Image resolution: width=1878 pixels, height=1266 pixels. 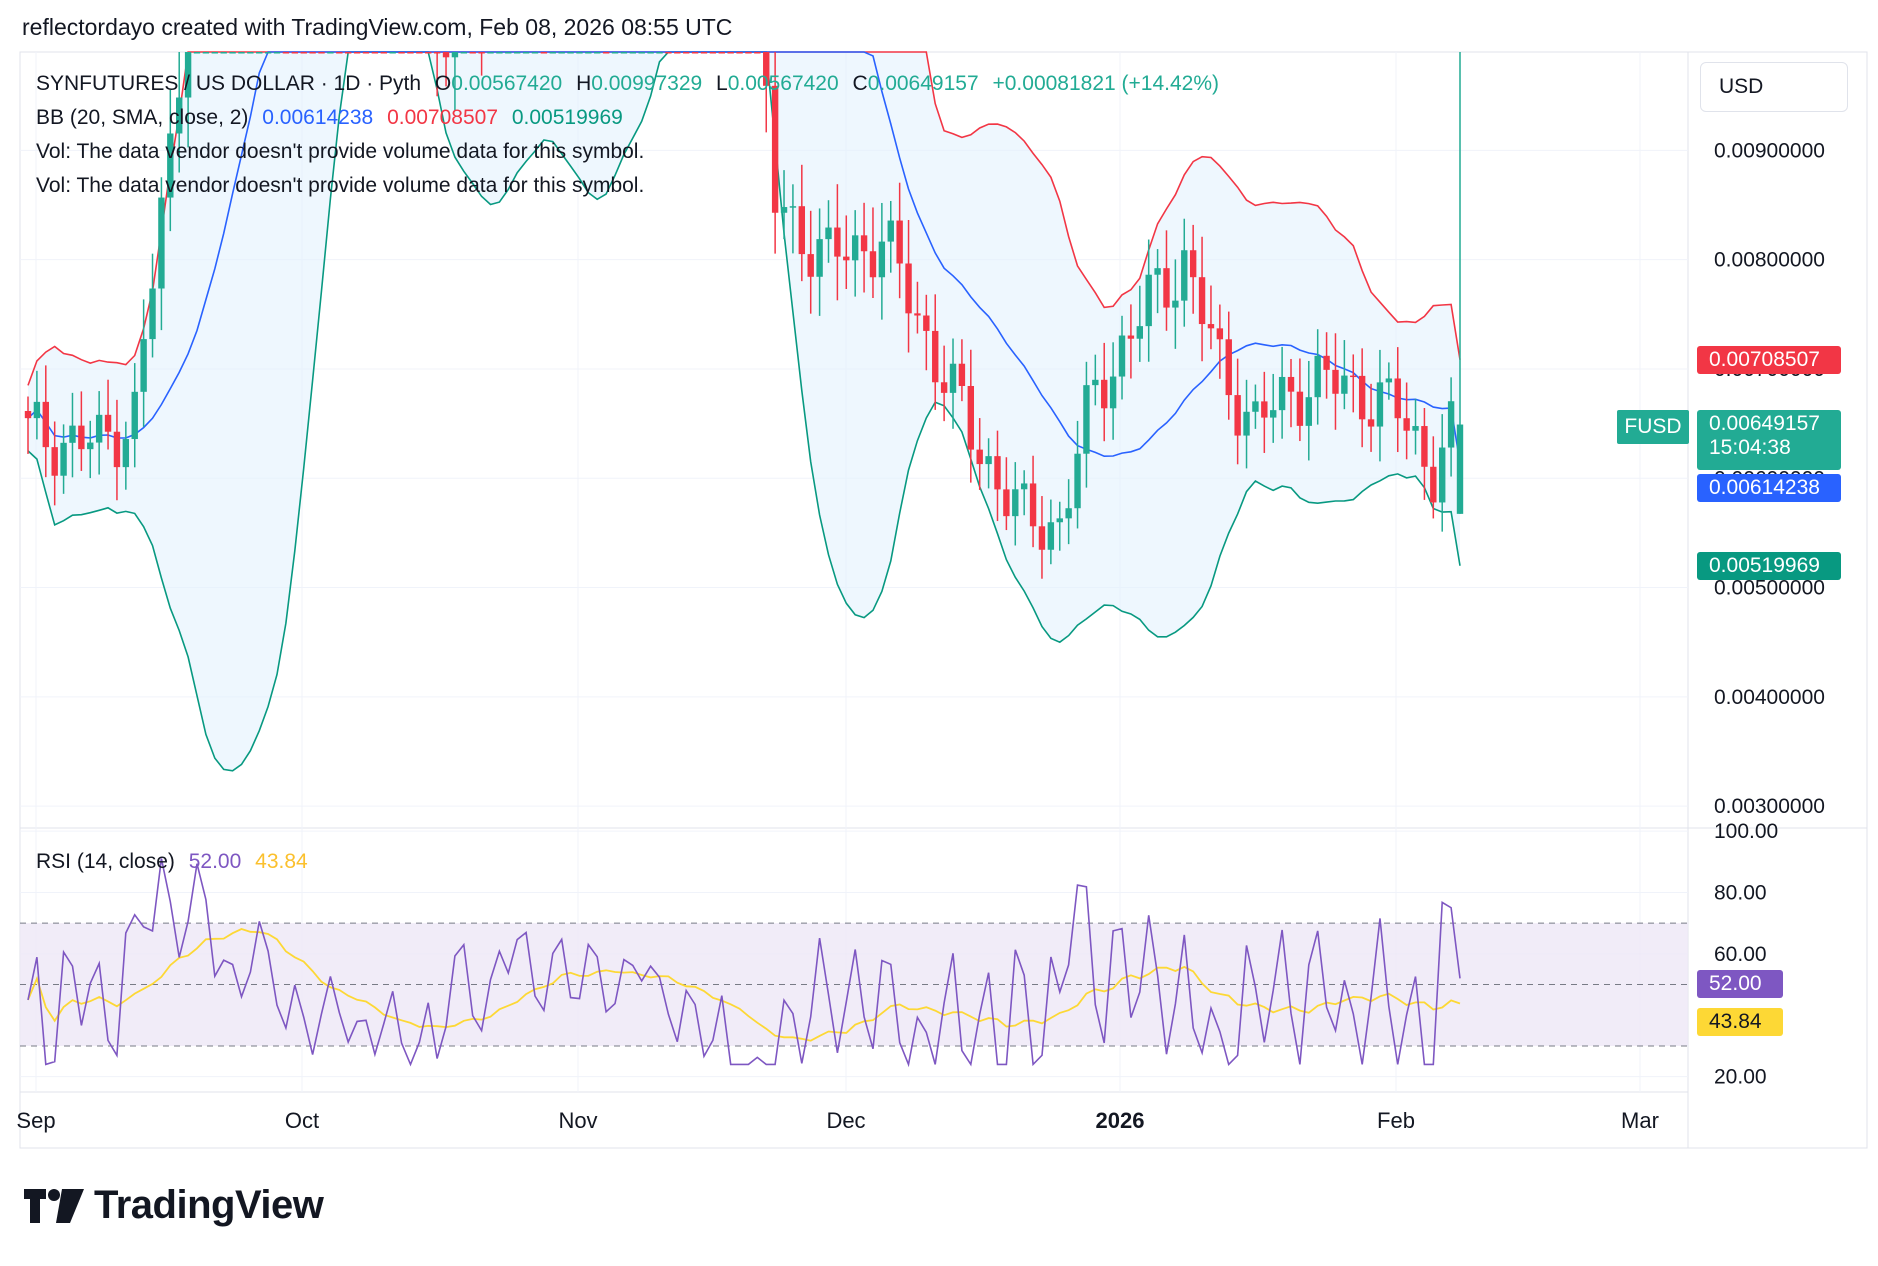 I want to click on close-price-tag: 0.00649157 15:04:38, so click(x=1769, y=440).